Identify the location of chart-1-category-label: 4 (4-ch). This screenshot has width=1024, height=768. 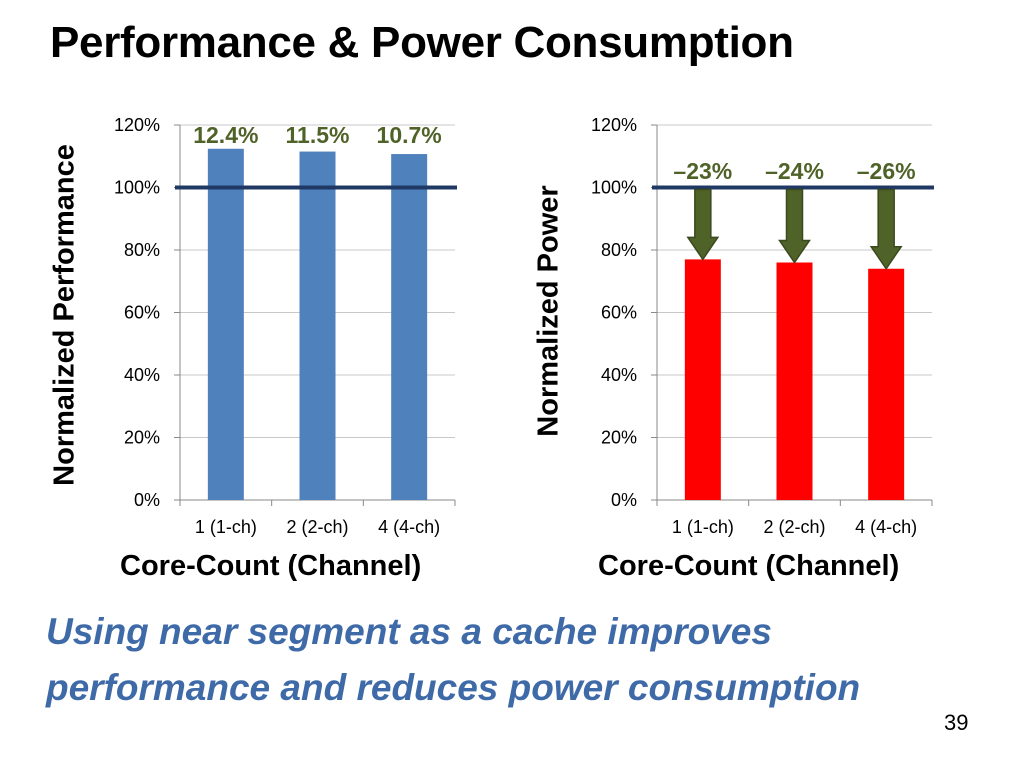
(886, 527).